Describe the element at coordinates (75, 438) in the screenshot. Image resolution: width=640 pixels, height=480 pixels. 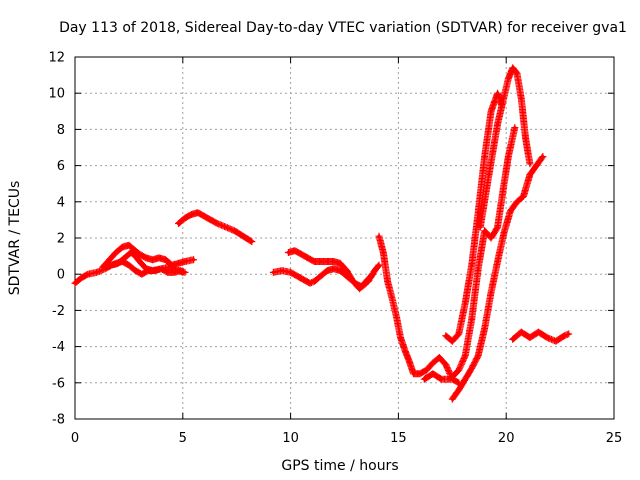
I see `x-tick-label: 0` at that location.